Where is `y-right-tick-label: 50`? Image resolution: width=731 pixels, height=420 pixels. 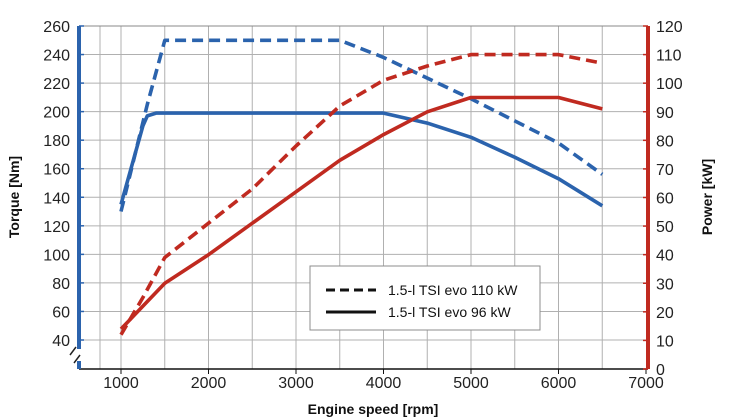 y-right-tick-label: 50 is located at coordinates (665, 227).